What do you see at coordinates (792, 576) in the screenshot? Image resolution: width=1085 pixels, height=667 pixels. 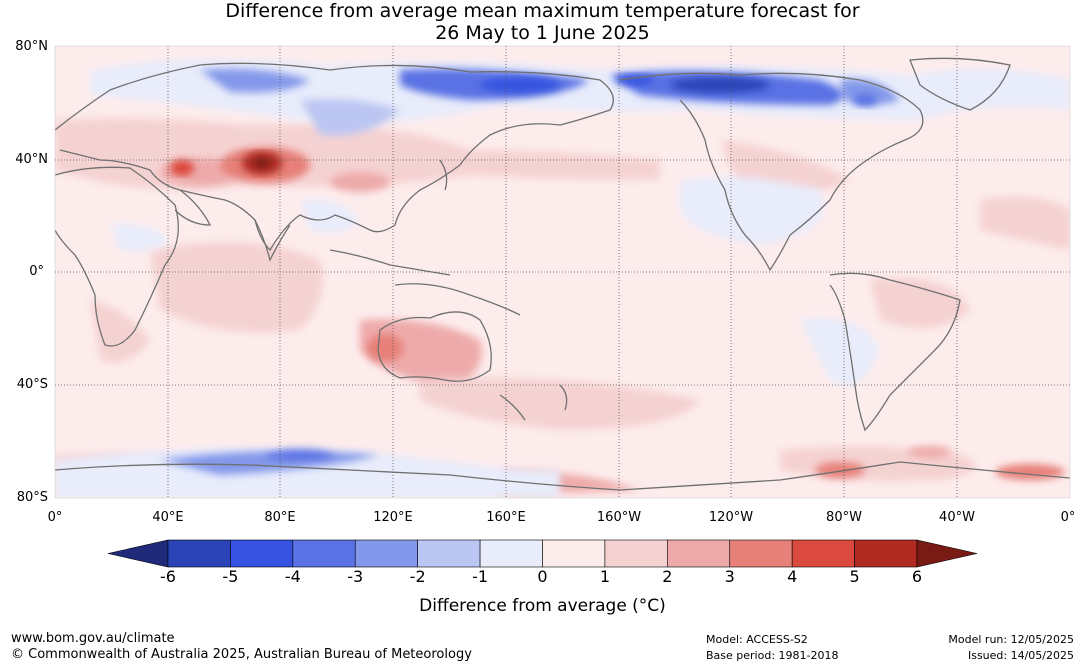 I see `colorbar-tick-label: 4` at bounding box center [792, 576].